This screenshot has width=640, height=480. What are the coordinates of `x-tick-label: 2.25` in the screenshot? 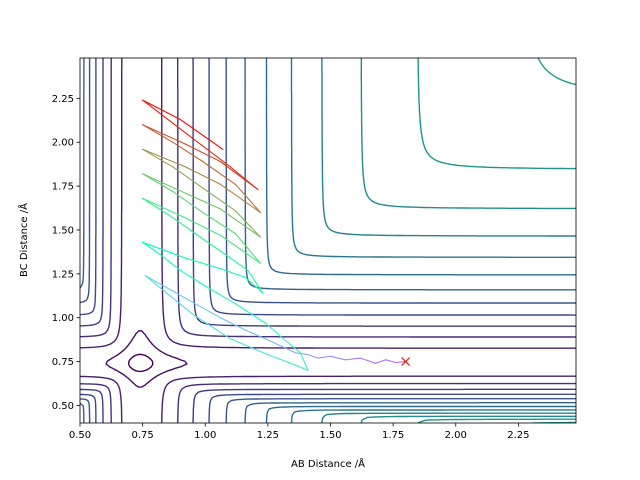 It's located at (518, 435).